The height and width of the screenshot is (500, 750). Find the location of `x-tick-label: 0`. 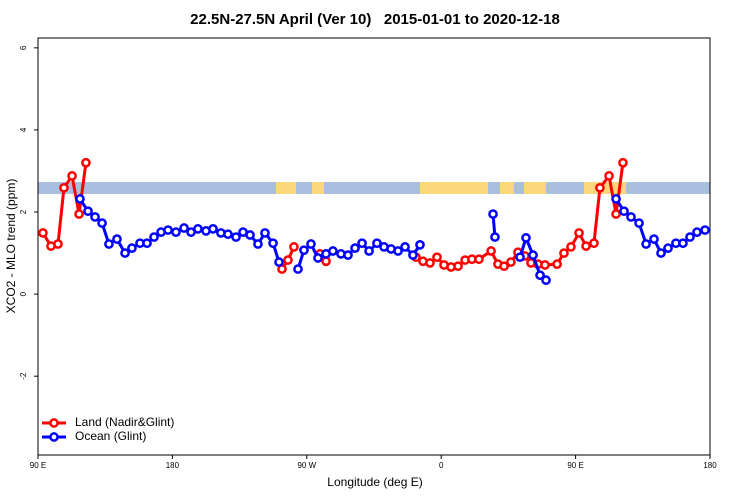

x-tick-label: 0 is located at coordinates (441, 465).